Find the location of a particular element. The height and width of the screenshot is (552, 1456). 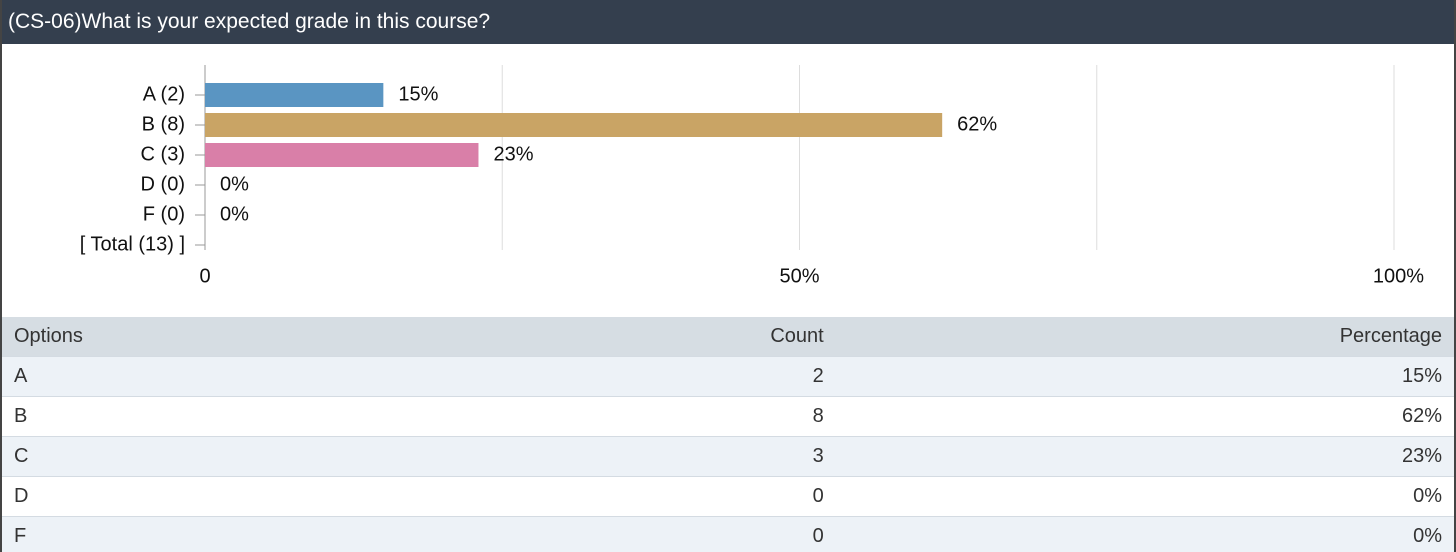

table-cell: 15% is located at coordinates (1144, 376).